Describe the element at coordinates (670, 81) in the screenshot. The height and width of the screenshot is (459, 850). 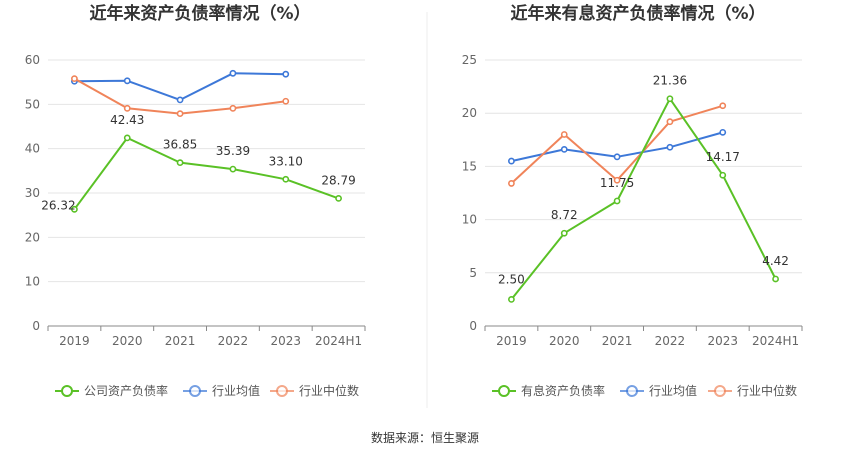
I see `data-label: 21.36` at that location.